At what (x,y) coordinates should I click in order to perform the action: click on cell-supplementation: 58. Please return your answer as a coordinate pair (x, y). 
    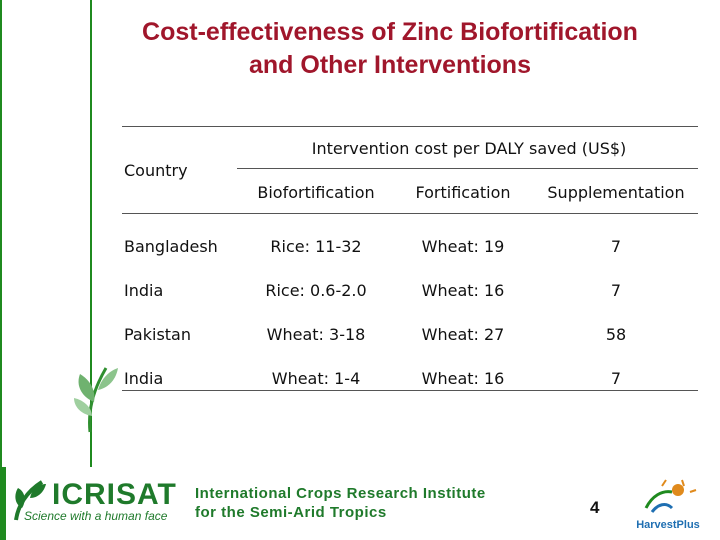
    Looking at the image, I should click on (616, 334).